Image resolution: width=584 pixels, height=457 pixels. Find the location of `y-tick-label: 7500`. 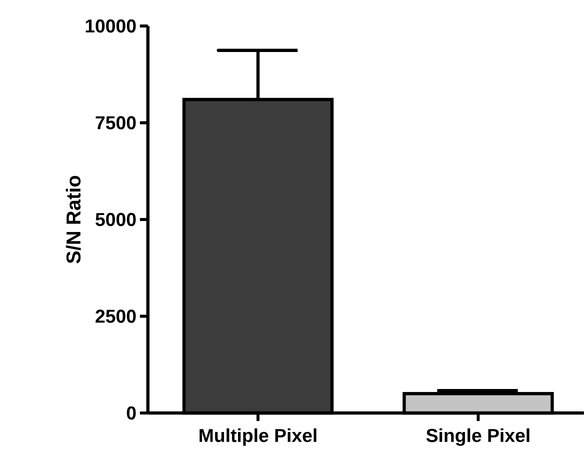

y-tick-label: 7500 is located at coordinates (116, 123).